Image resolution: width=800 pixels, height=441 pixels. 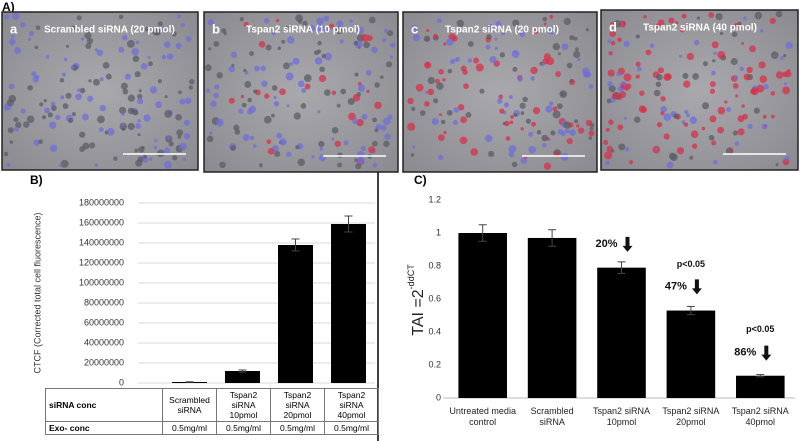 I want to click on annotation: 47%, so click(x=676, y=286).